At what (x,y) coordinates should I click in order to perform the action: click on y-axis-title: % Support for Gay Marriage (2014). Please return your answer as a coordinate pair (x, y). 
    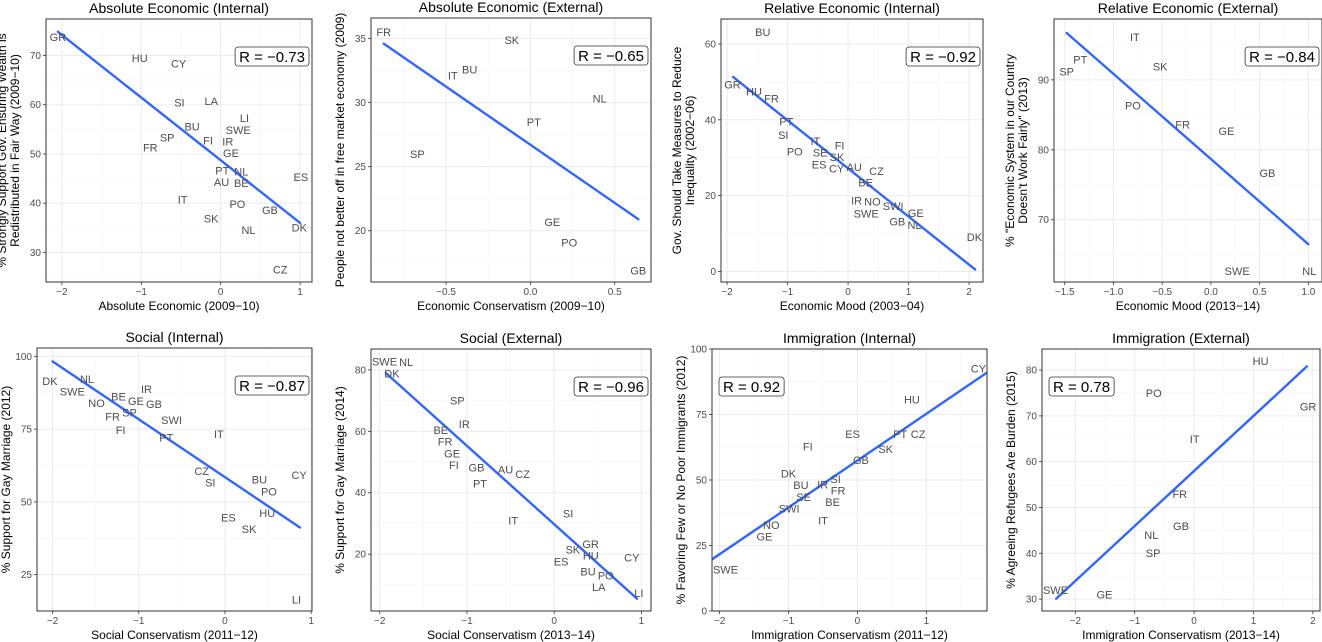
    Looking at the image, I should click on (340, 479).